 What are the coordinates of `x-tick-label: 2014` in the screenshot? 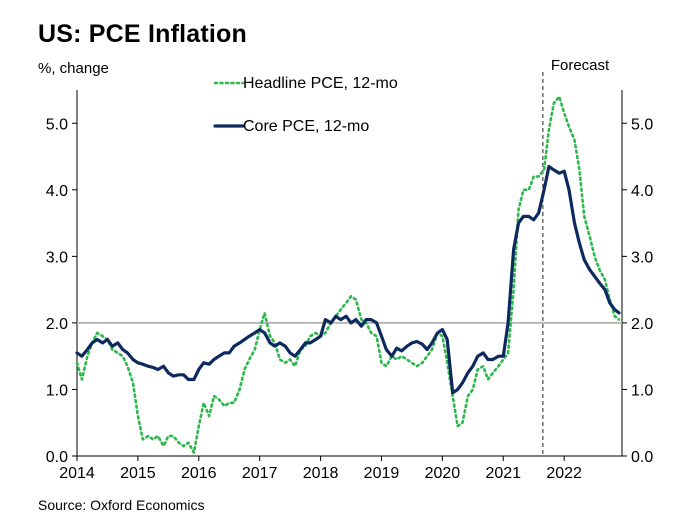 It's located at (77, 473).